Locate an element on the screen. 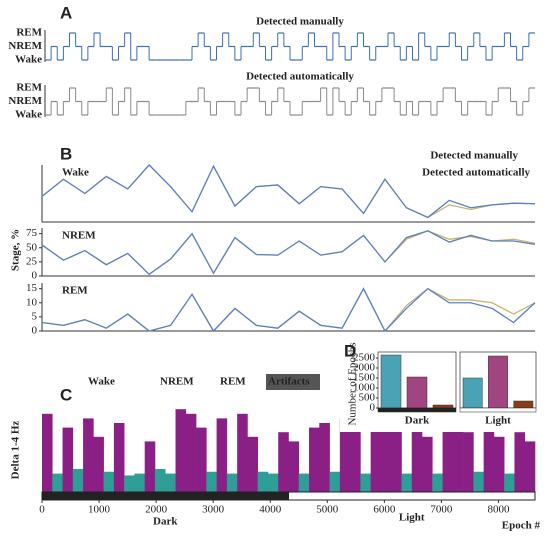 This screenshot has width=550, height=536. legend-swatch is located at coordinates (293, 382).